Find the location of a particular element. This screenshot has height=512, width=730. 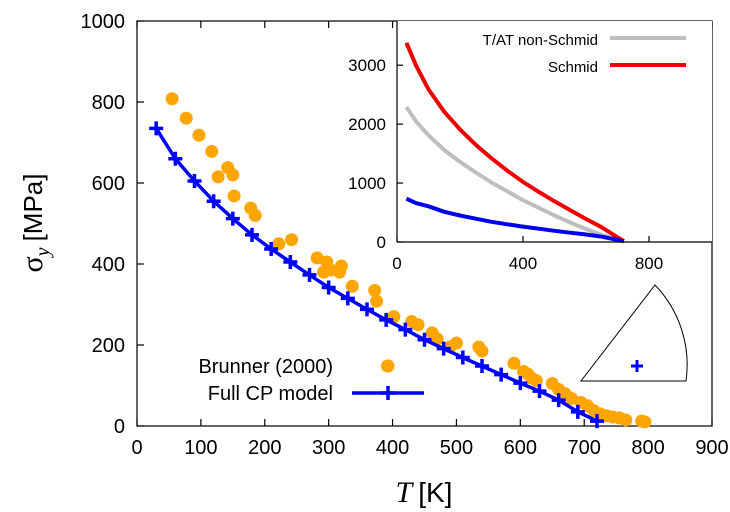

inset-x-tick-label: 800 is located at coordinates (649, 263).